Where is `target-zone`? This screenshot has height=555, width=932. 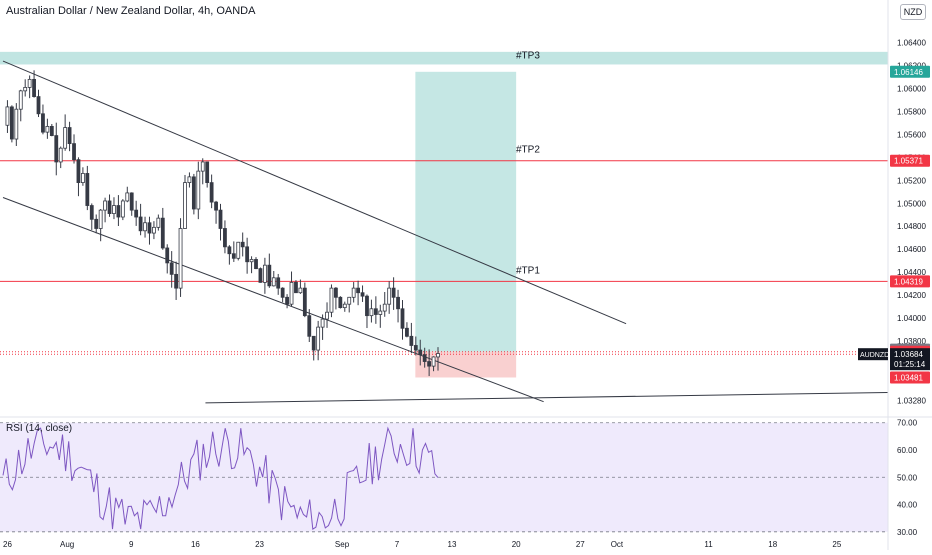
target-zone is located at coordinates (466, 211).